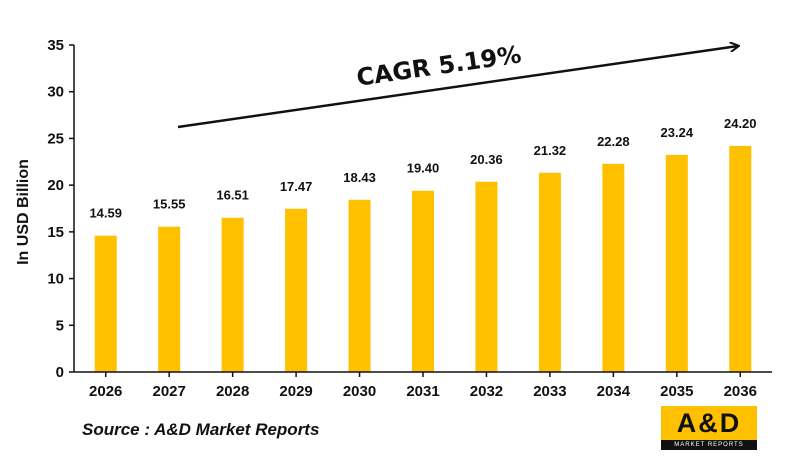 The height and width of the screenshot is (468, 800). I want to click on bar-2034, so click(613, 267).